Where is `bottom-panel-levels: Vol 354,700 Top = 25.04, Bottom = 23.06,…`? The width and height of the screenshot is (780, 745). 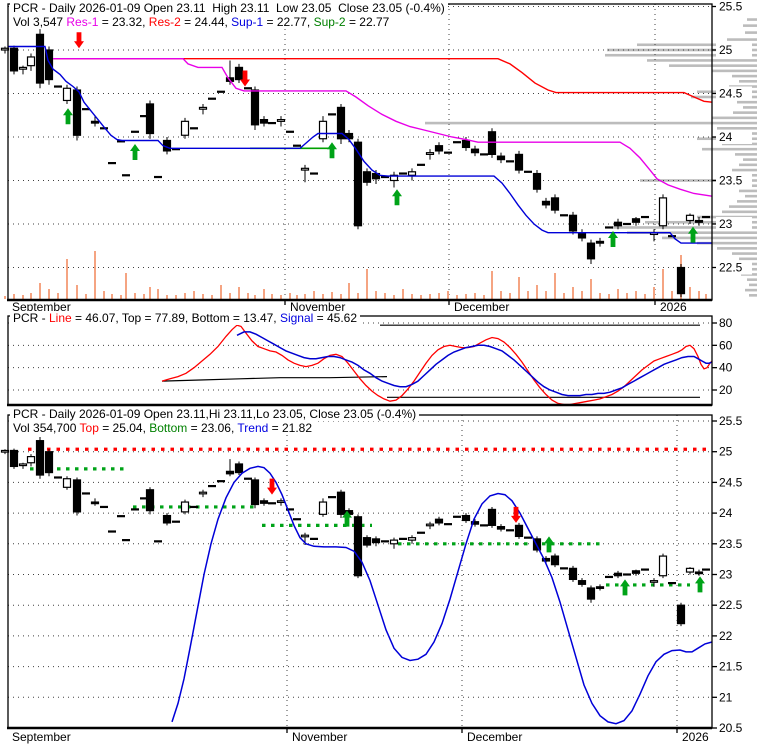 bottom-panel-levels: Vol 354,700 Top = 25.04, Bottom = 23.06,… is located at coordinates (163, 428).